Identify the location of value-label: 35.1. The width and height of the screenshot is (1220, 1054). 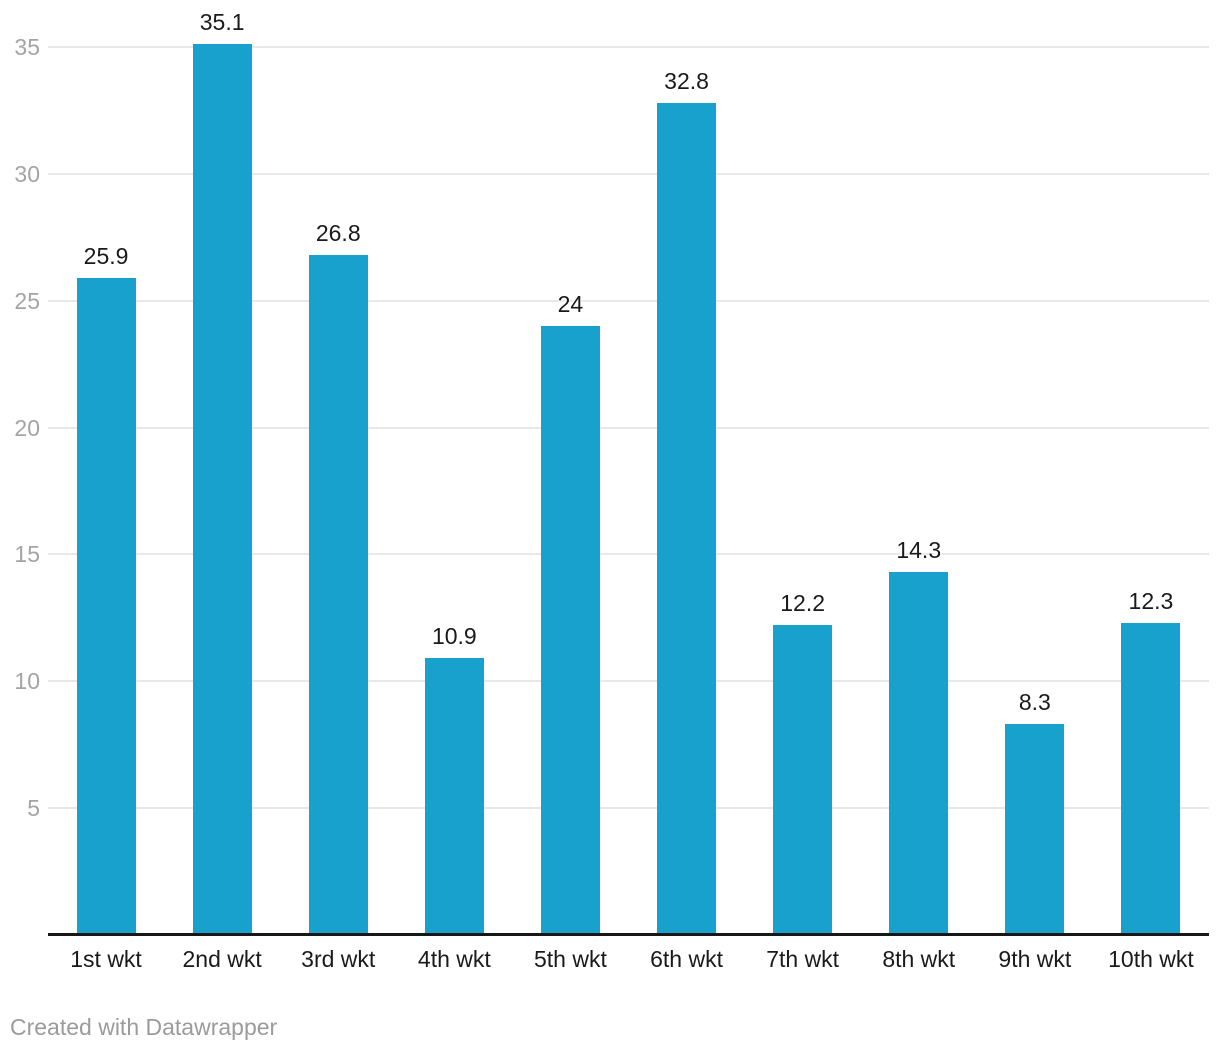
(222, 22).